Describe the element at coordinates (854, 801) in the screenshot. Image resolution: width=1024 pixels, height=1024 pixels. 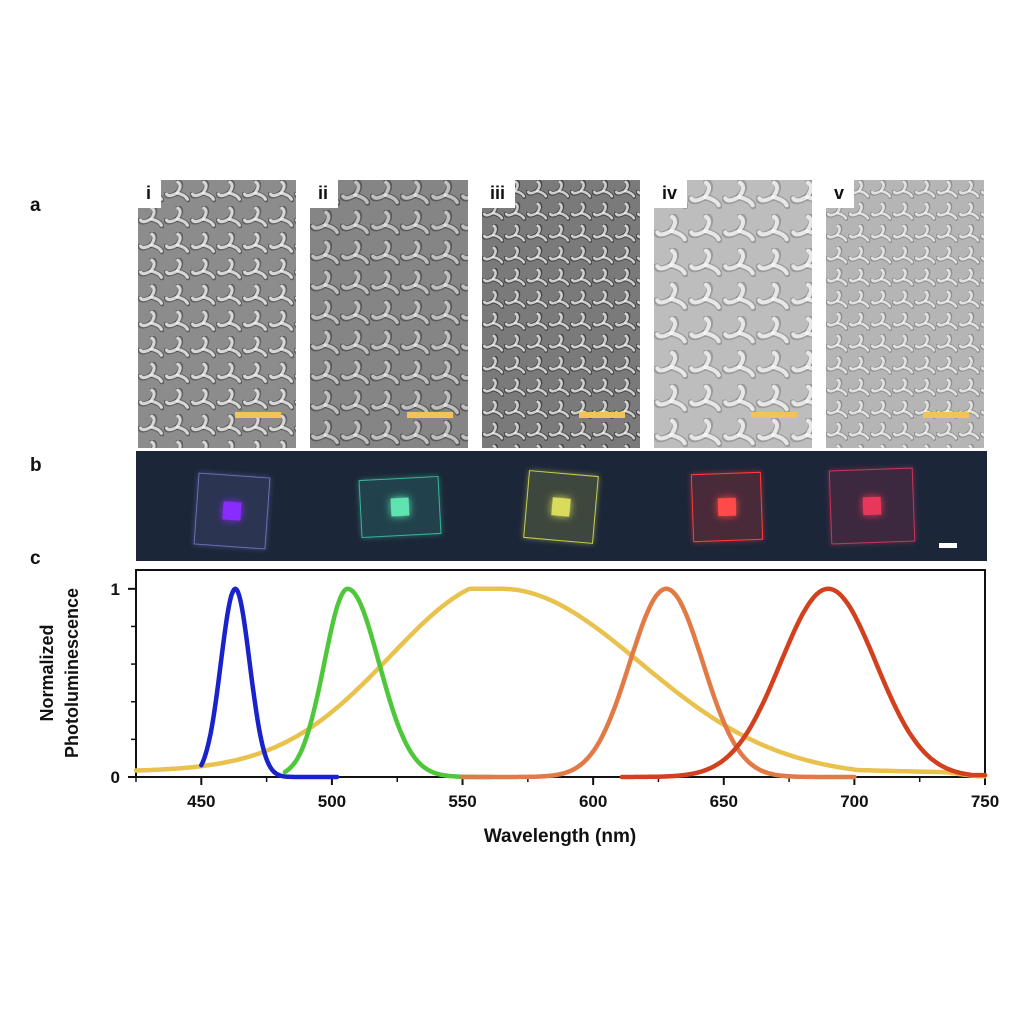
I see `x-tick-label: 700` at that location.